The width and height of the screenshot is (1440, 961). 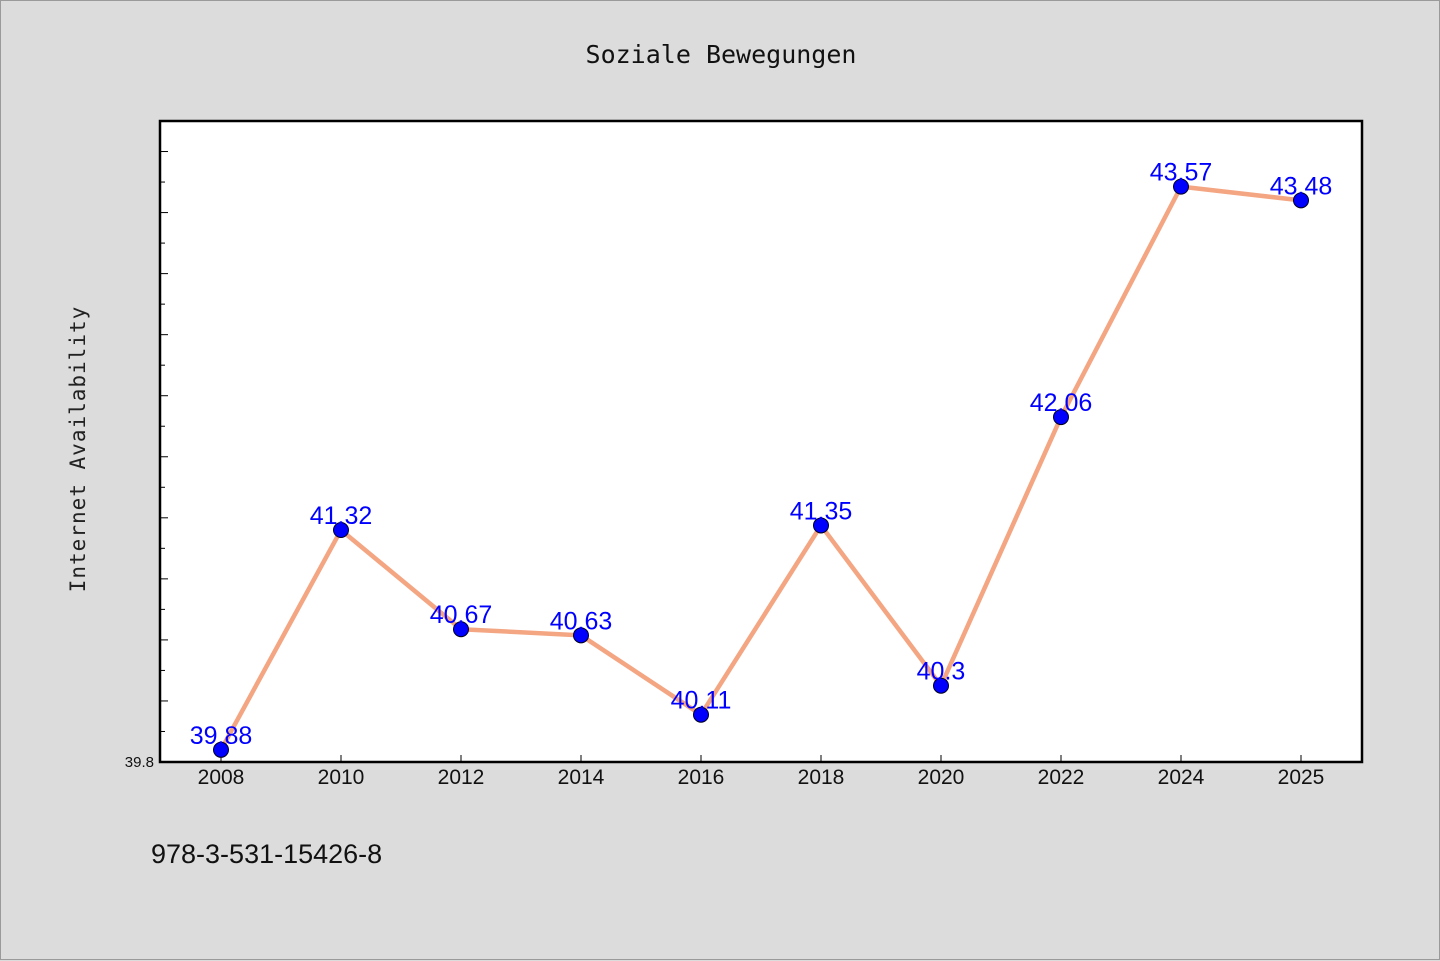 I want to click on y-axis-tick-labels: 39.8, so click(x=139, y=762).